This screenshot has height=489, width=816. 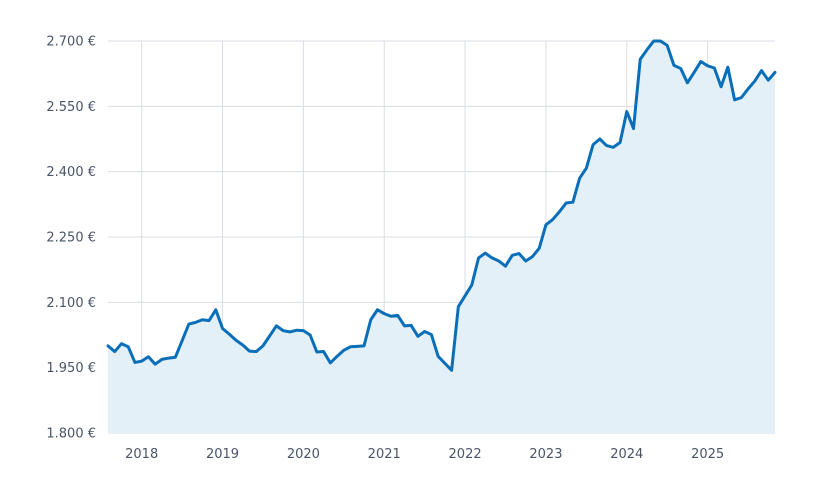 What do you see at coordinates (71, 42) in the screenshot?
I see `y-tick-label: 2.700 €` at bounding box center [71, 42].